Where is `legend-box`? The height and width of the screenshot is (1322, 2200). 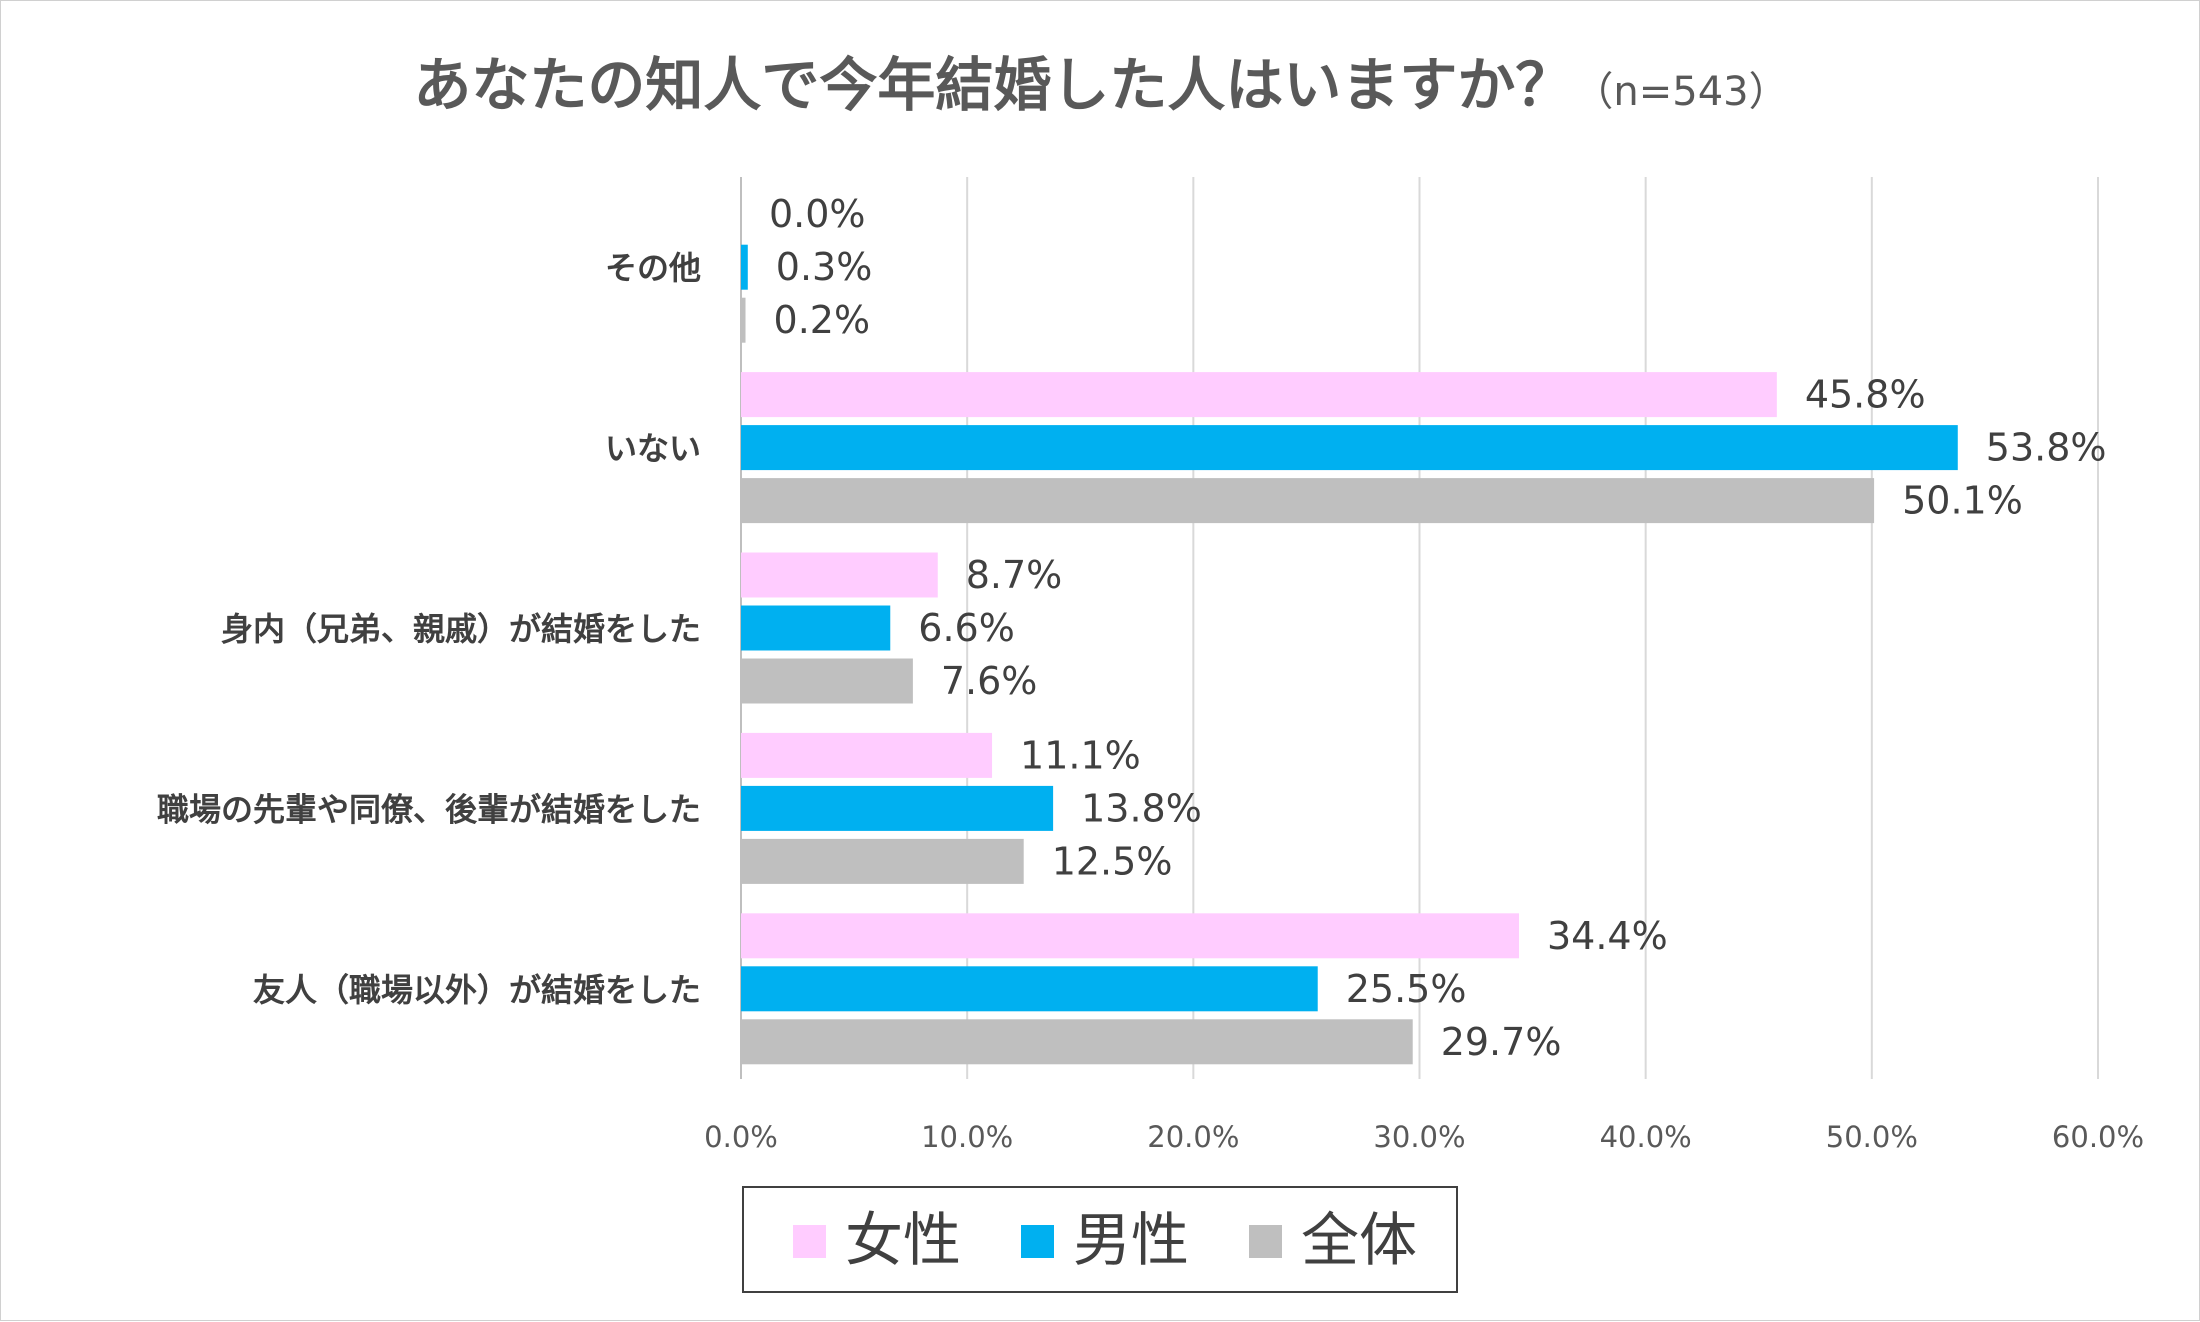 legend-box is located at coordinates (1100, 1239).